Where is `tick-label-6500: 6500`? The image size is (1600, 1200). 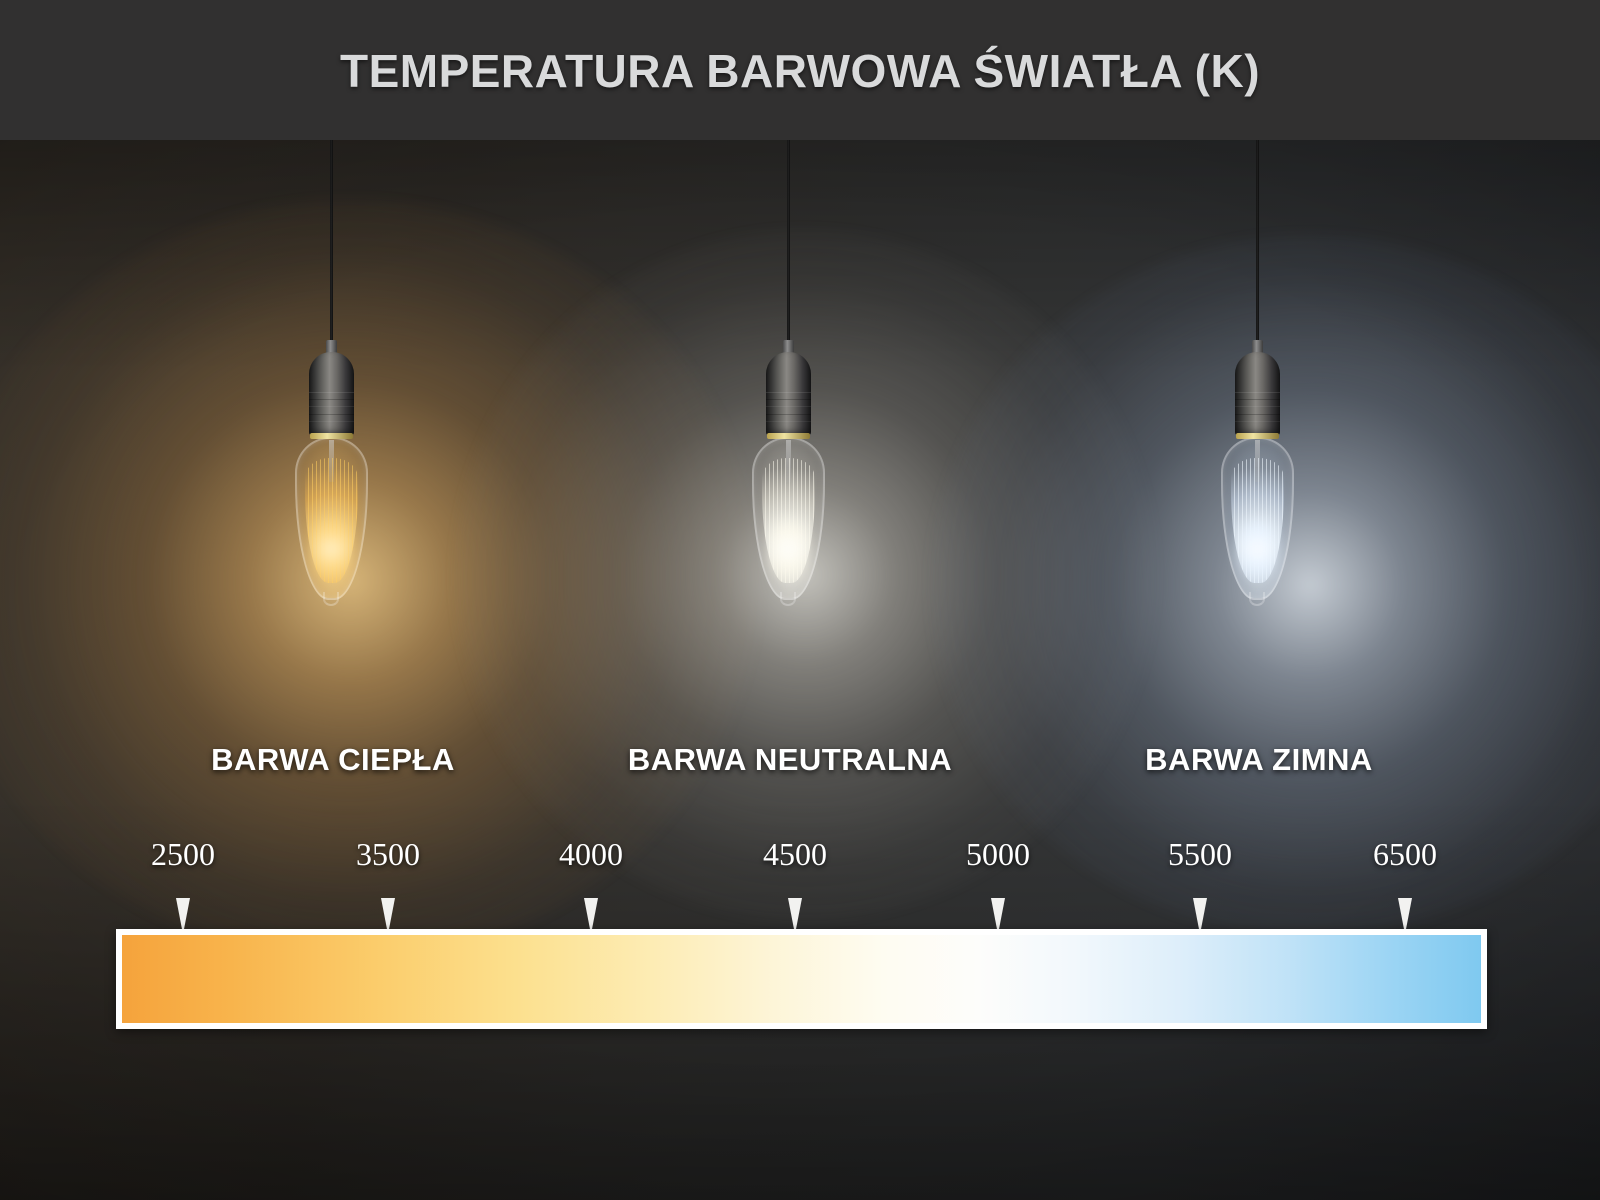 tick-label-6500: 6500 is located at coordinates (1405, 854).